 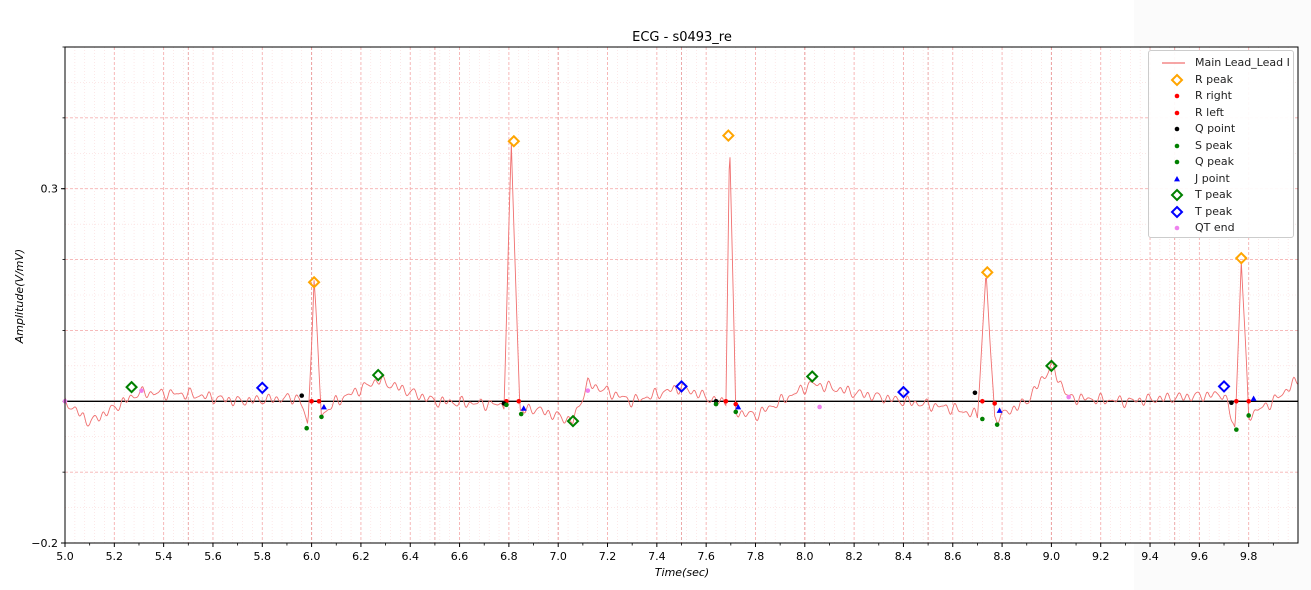 I want to click on legend-item: QT end, so click(x=1221, y=228).